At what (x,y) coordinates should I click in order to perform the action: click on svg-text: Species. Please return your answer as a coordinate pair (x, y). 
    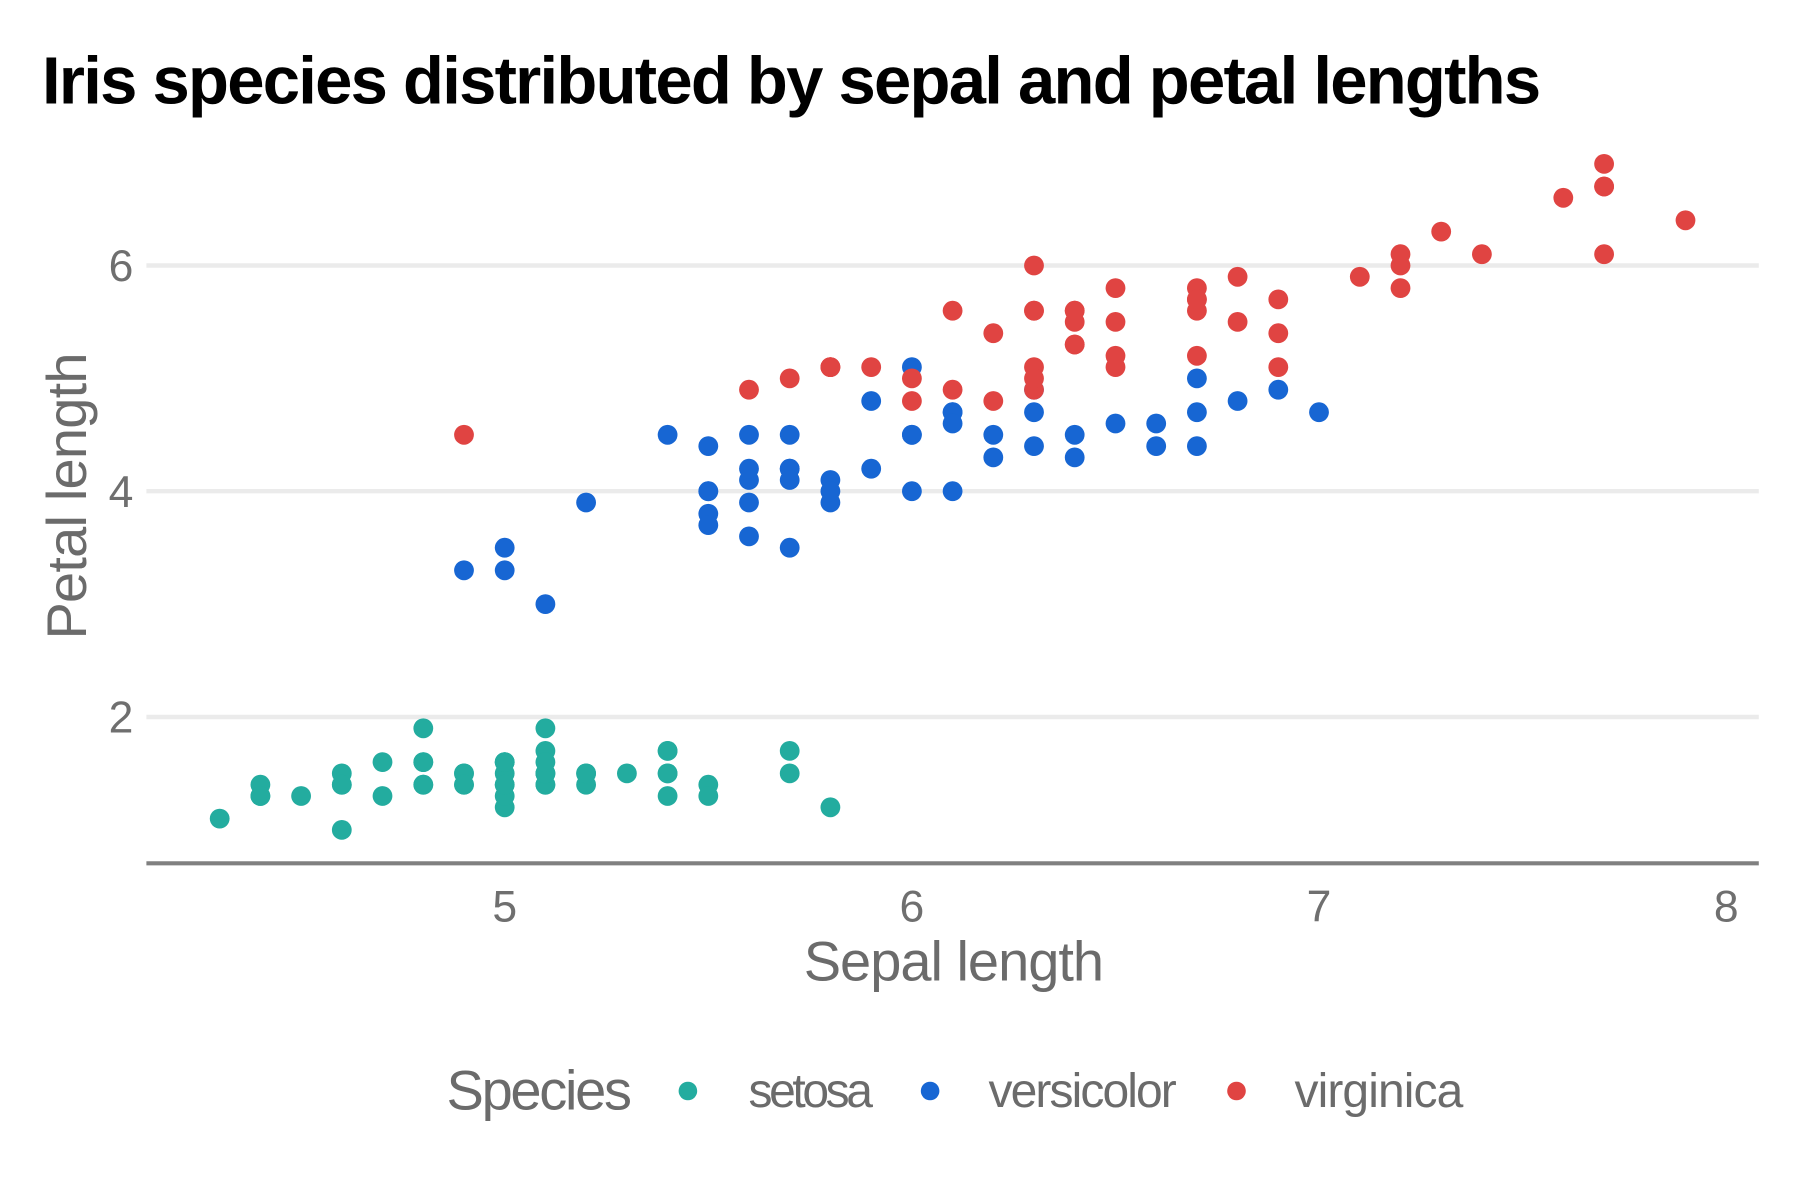
    Looking at the image, I should click on (539, 1090).